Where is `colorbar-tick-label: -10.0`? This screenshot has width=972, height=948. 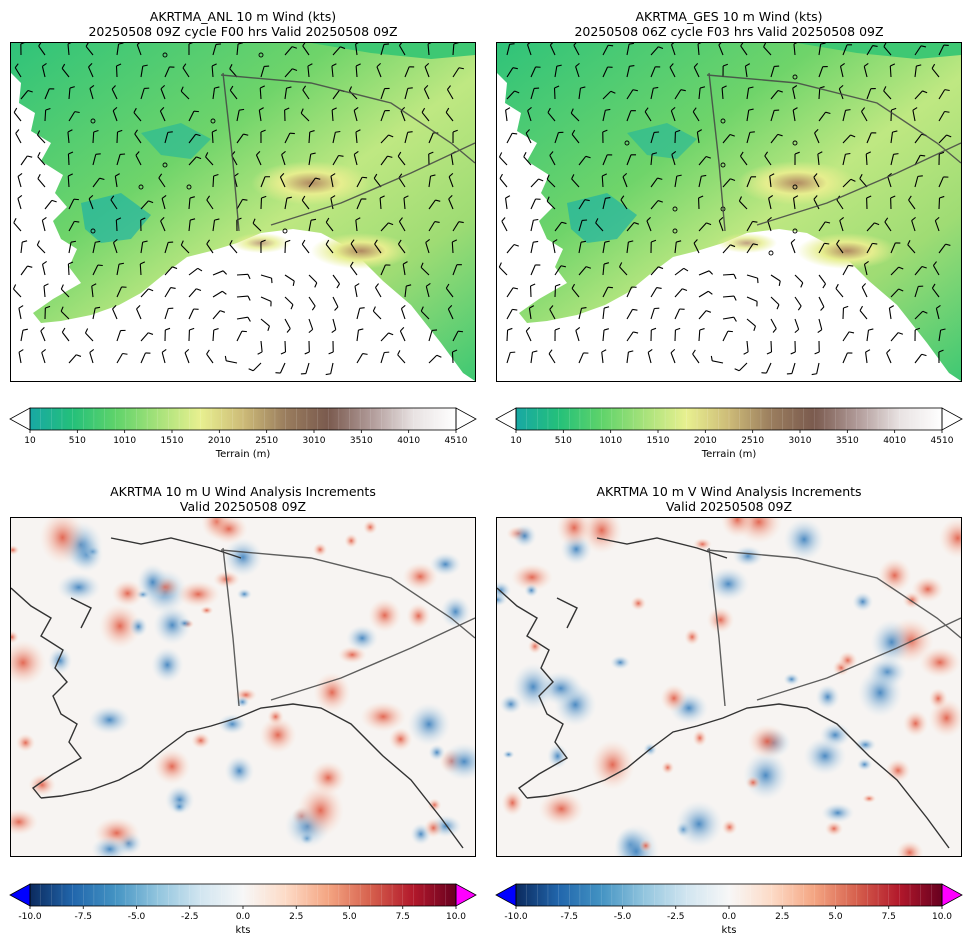
colorbar-tick-label: -10.0 is located at coordinates (516, 917).